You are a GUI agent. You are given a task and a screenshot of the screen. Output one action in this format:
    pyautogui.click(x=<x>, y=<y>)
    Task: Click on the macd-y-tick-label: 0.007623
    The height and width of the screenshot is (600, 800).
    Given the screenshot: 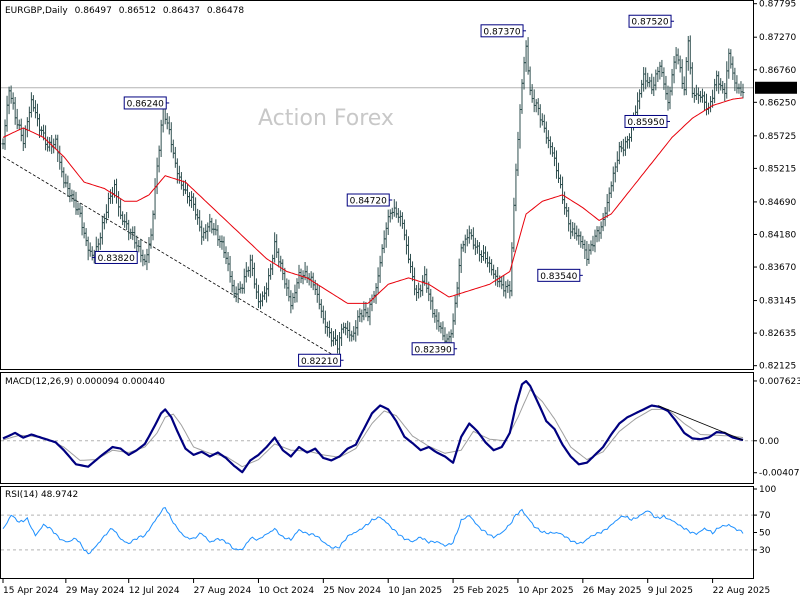 What is the action you would take?
    pyautogui.click(x=779, y=382)
    